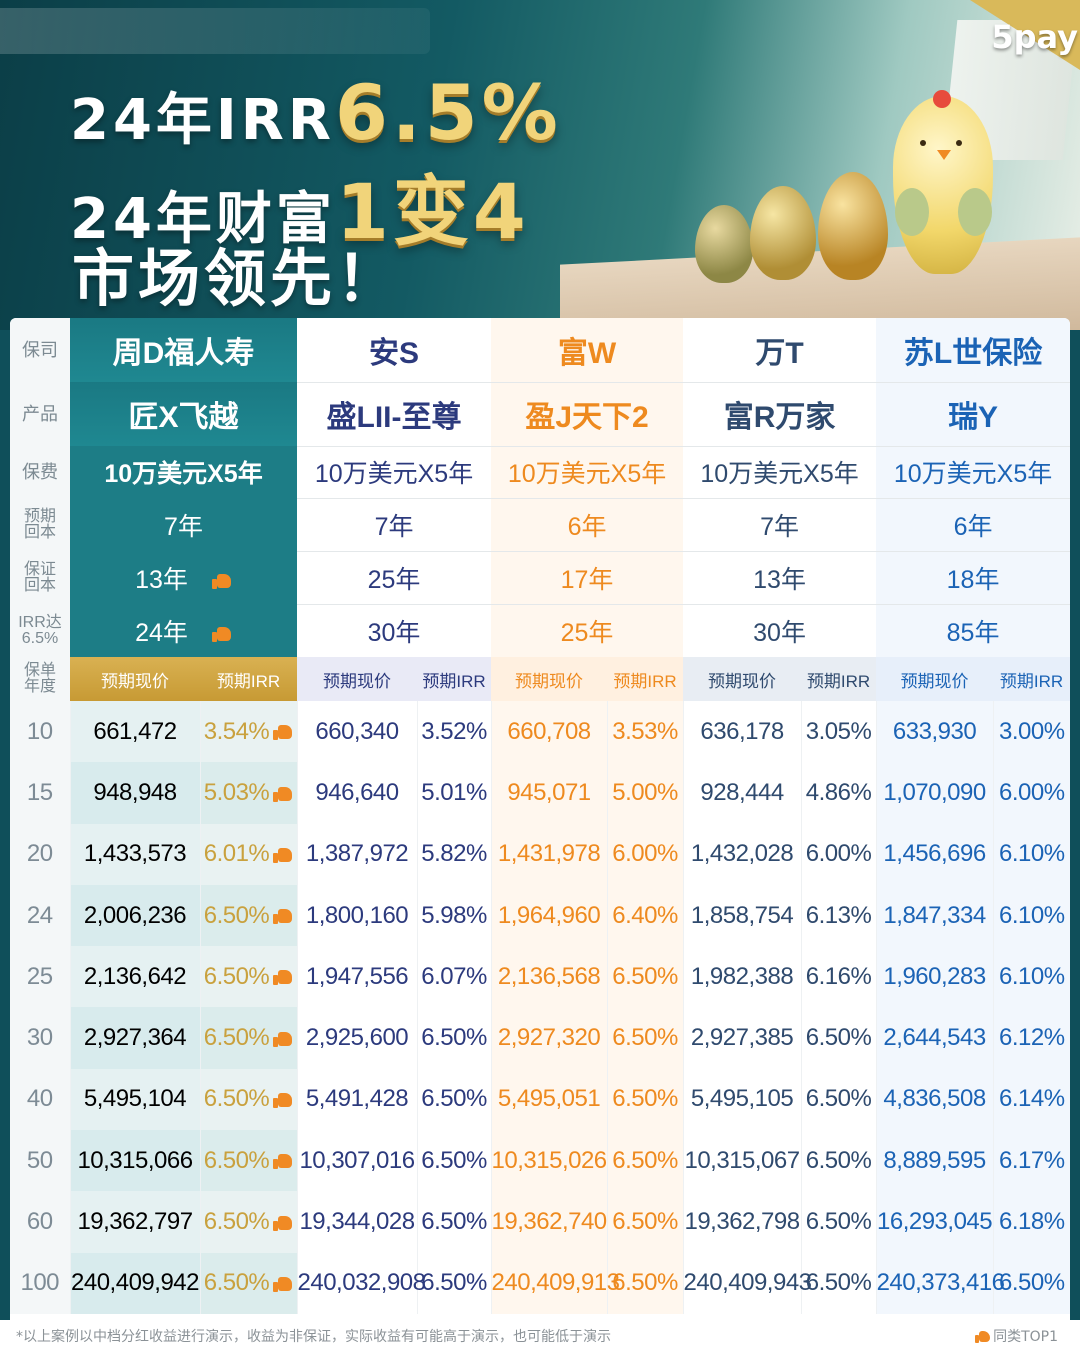 The image size is (1080, 1355). What do you see at coordinates (1031, 1099) in the screenshot?
I see `irr-cell: 6.14%` at bounding box center [1031, 1099].